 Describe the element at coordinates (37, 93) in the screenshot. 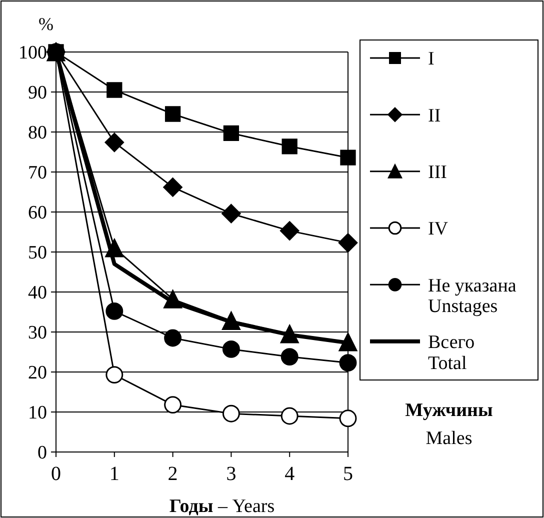

I see `y-tick-label: 90` at that location.